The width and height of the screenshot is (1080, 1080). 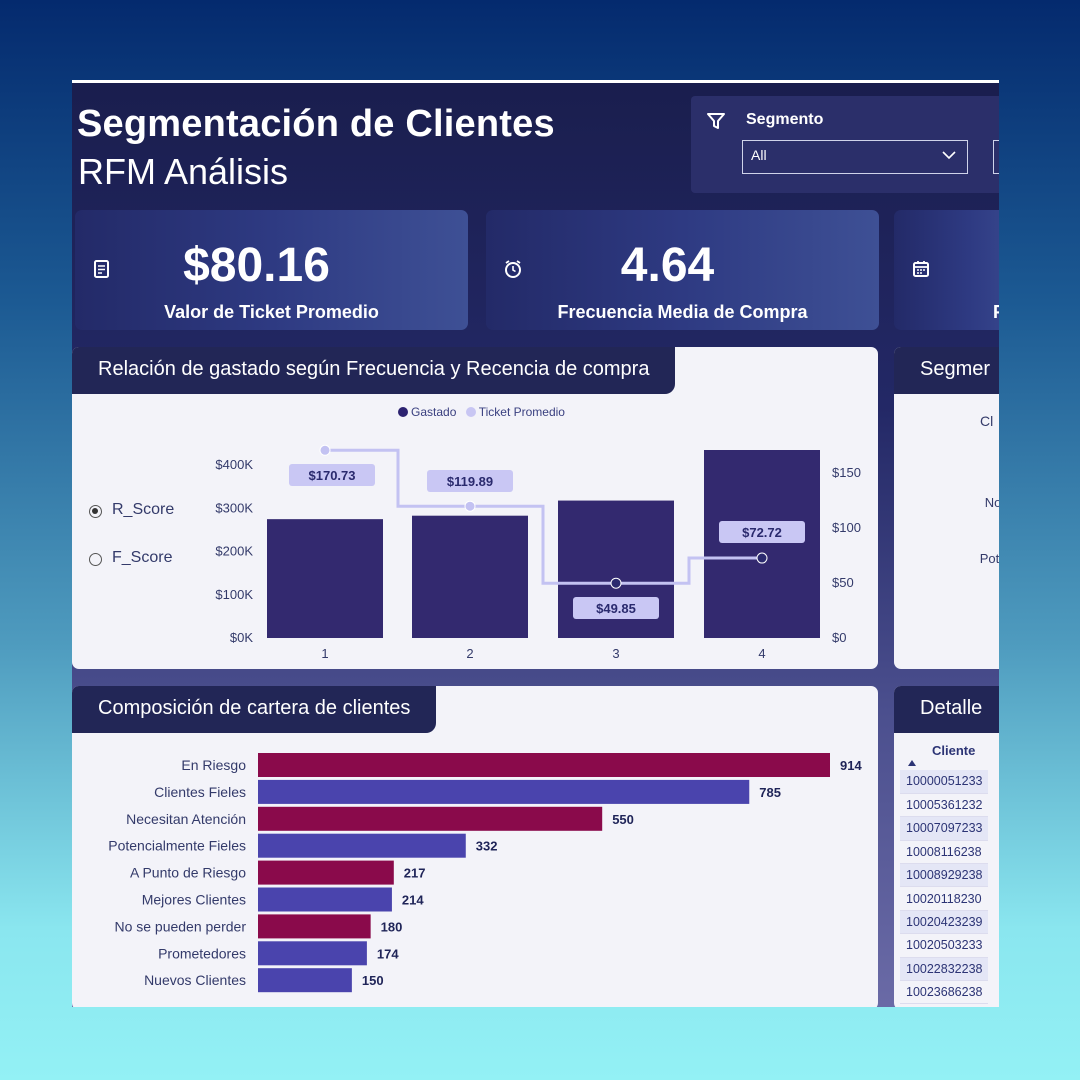 I want to click on kpi-label: Frecuencia Media de Compra, so click(x=682, y=312).